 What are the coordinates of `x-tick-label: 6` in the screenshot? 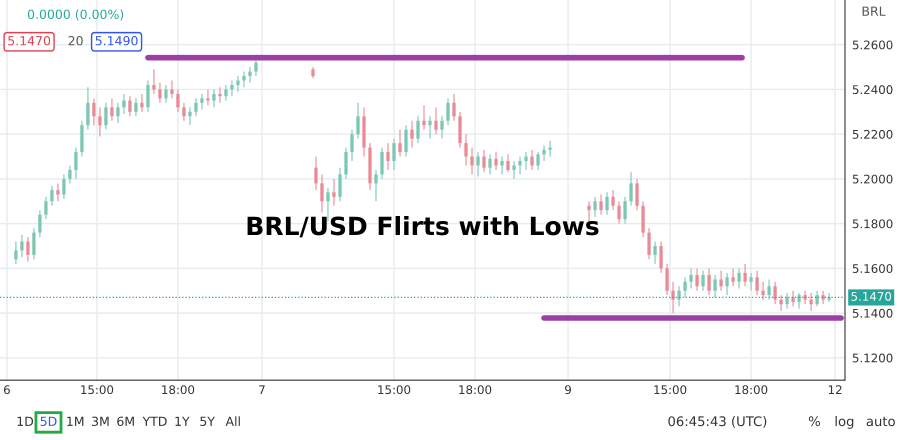 It's located at (7, 389).